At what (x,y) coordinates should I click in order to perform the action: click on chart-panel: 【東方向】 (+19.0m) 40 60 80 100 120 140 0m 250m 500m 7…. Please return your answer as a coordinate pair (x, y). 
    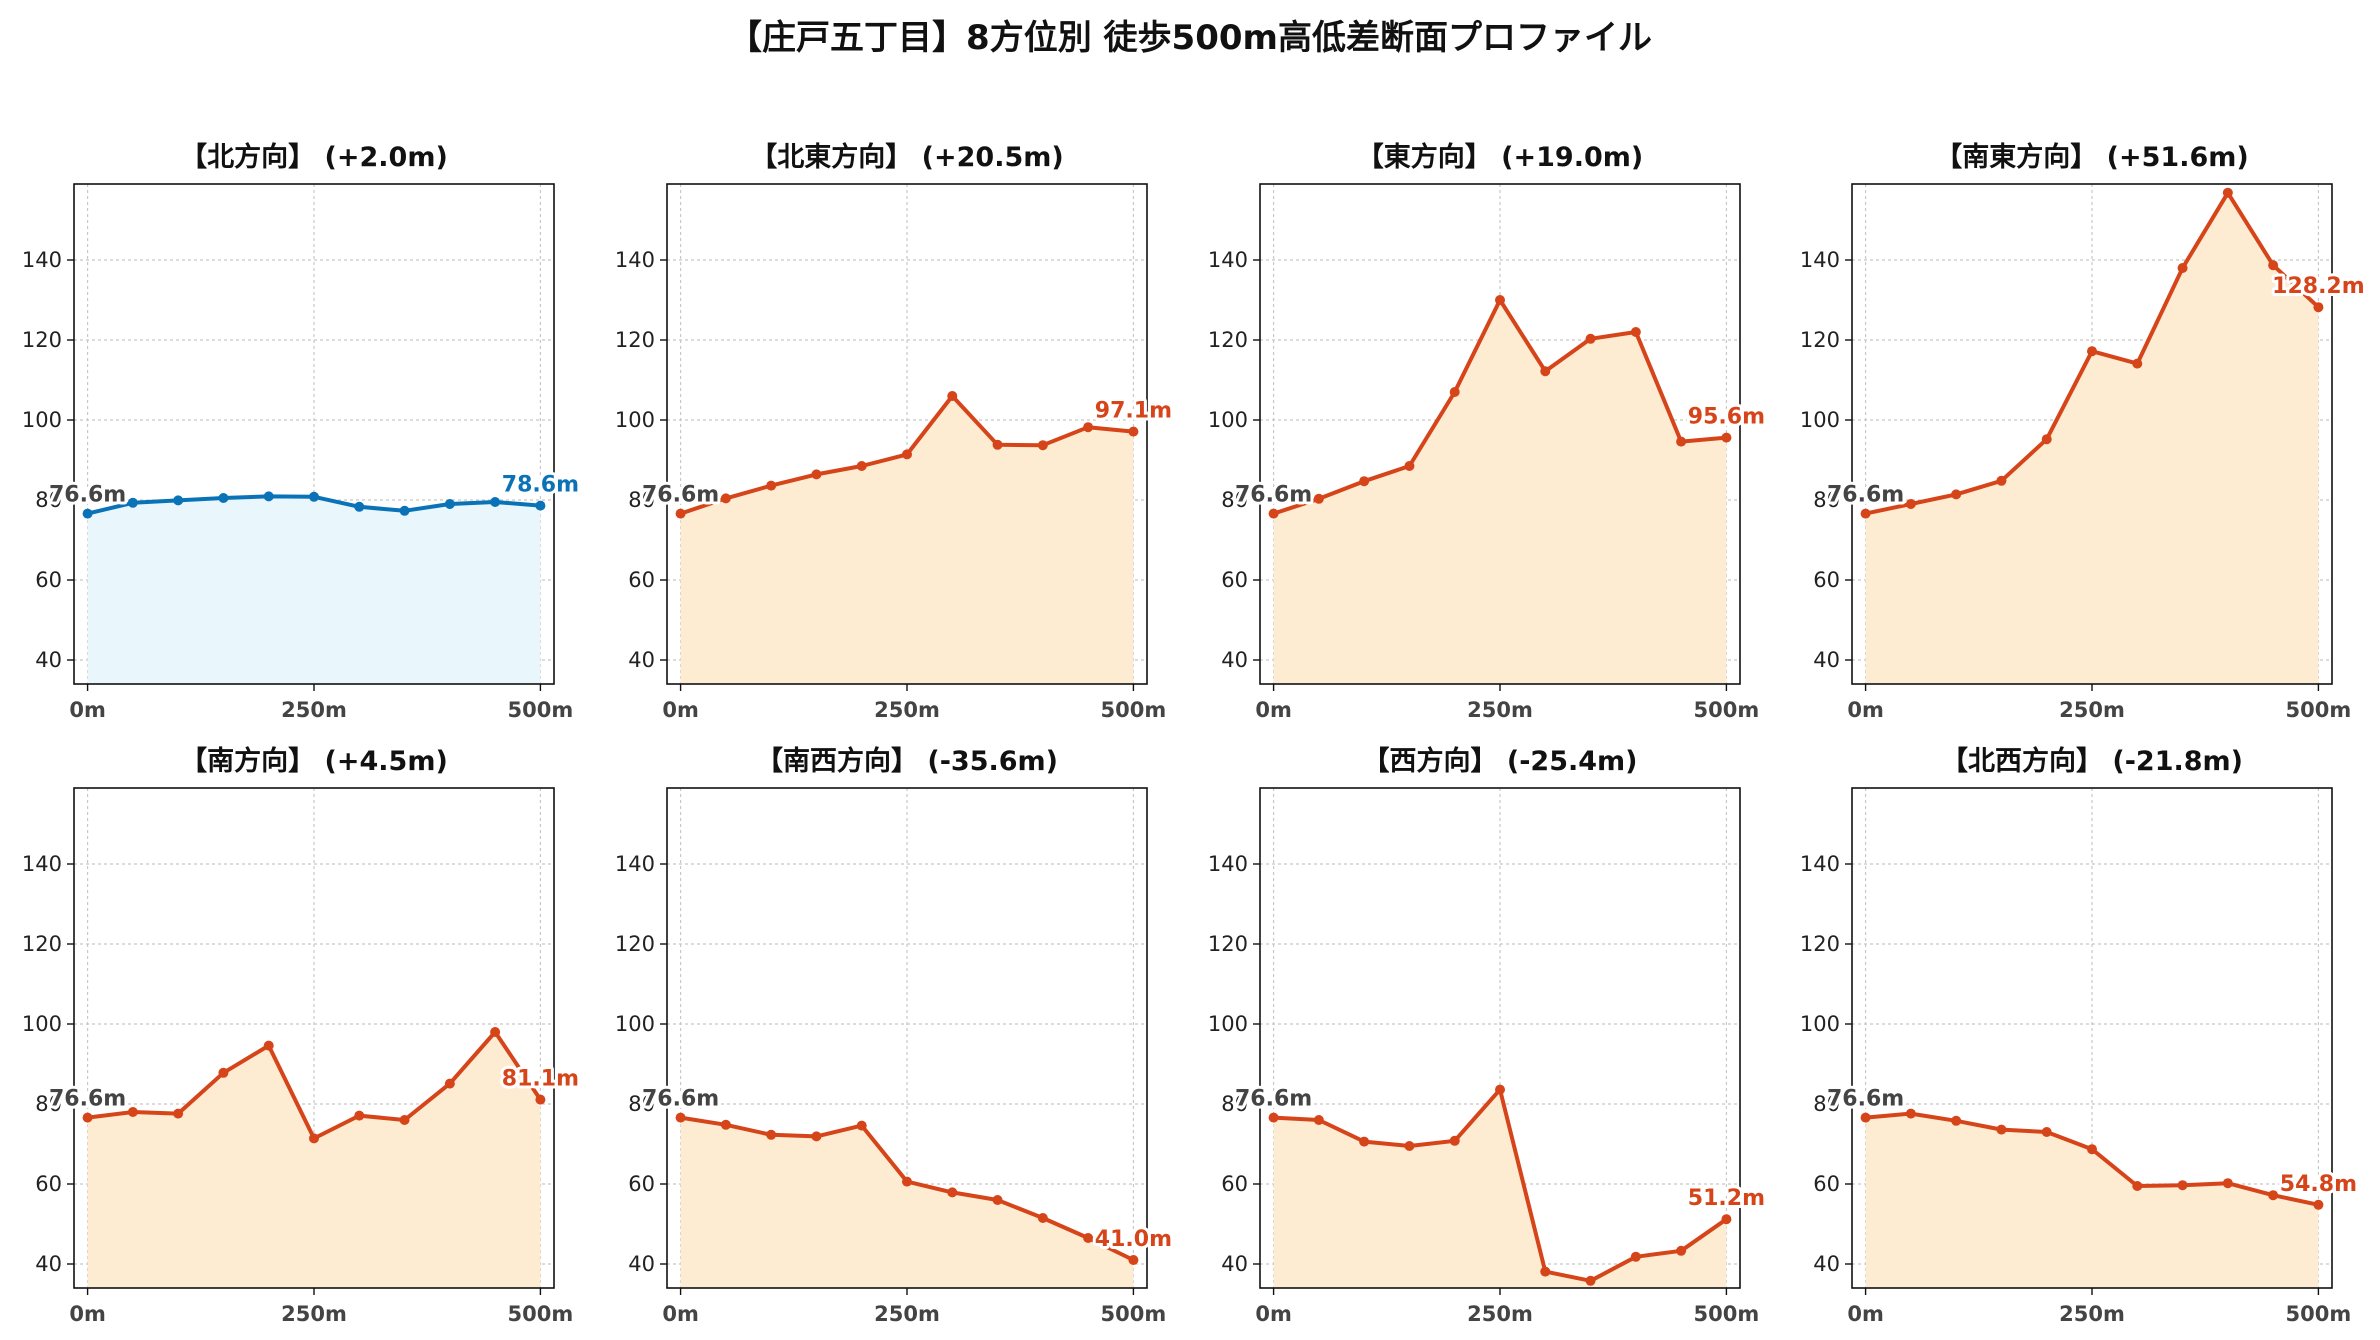
    Looking at the image, I should click on (1479, 424).